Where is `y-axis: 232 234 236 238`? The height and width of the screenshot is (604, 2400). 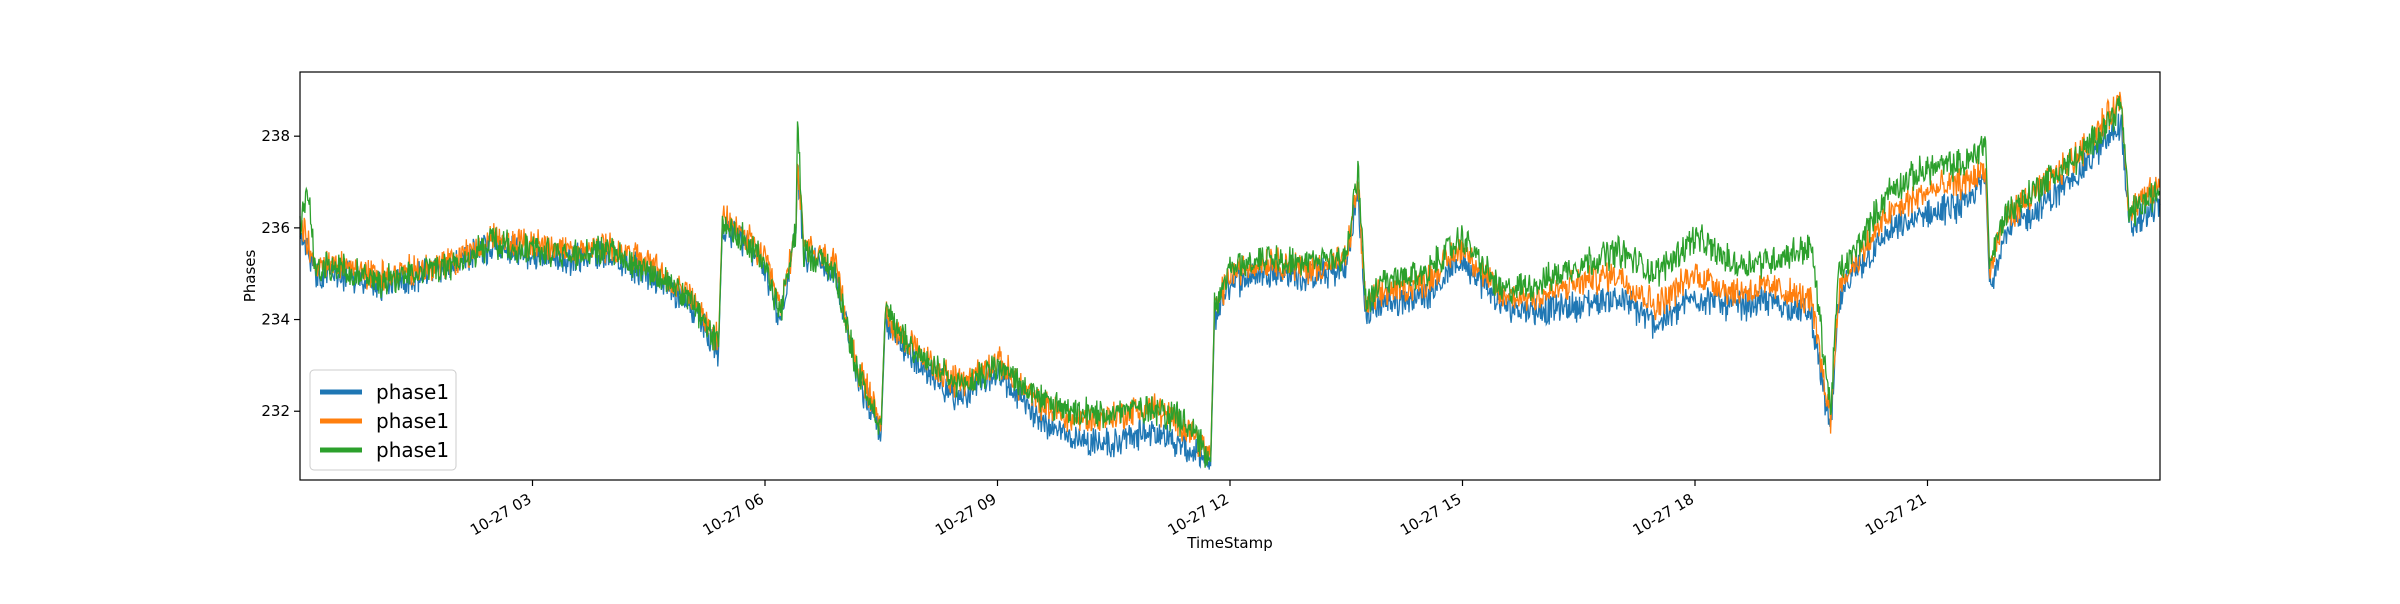 y-axis: 232 234 236 238 is located at coordinates (280, 273).